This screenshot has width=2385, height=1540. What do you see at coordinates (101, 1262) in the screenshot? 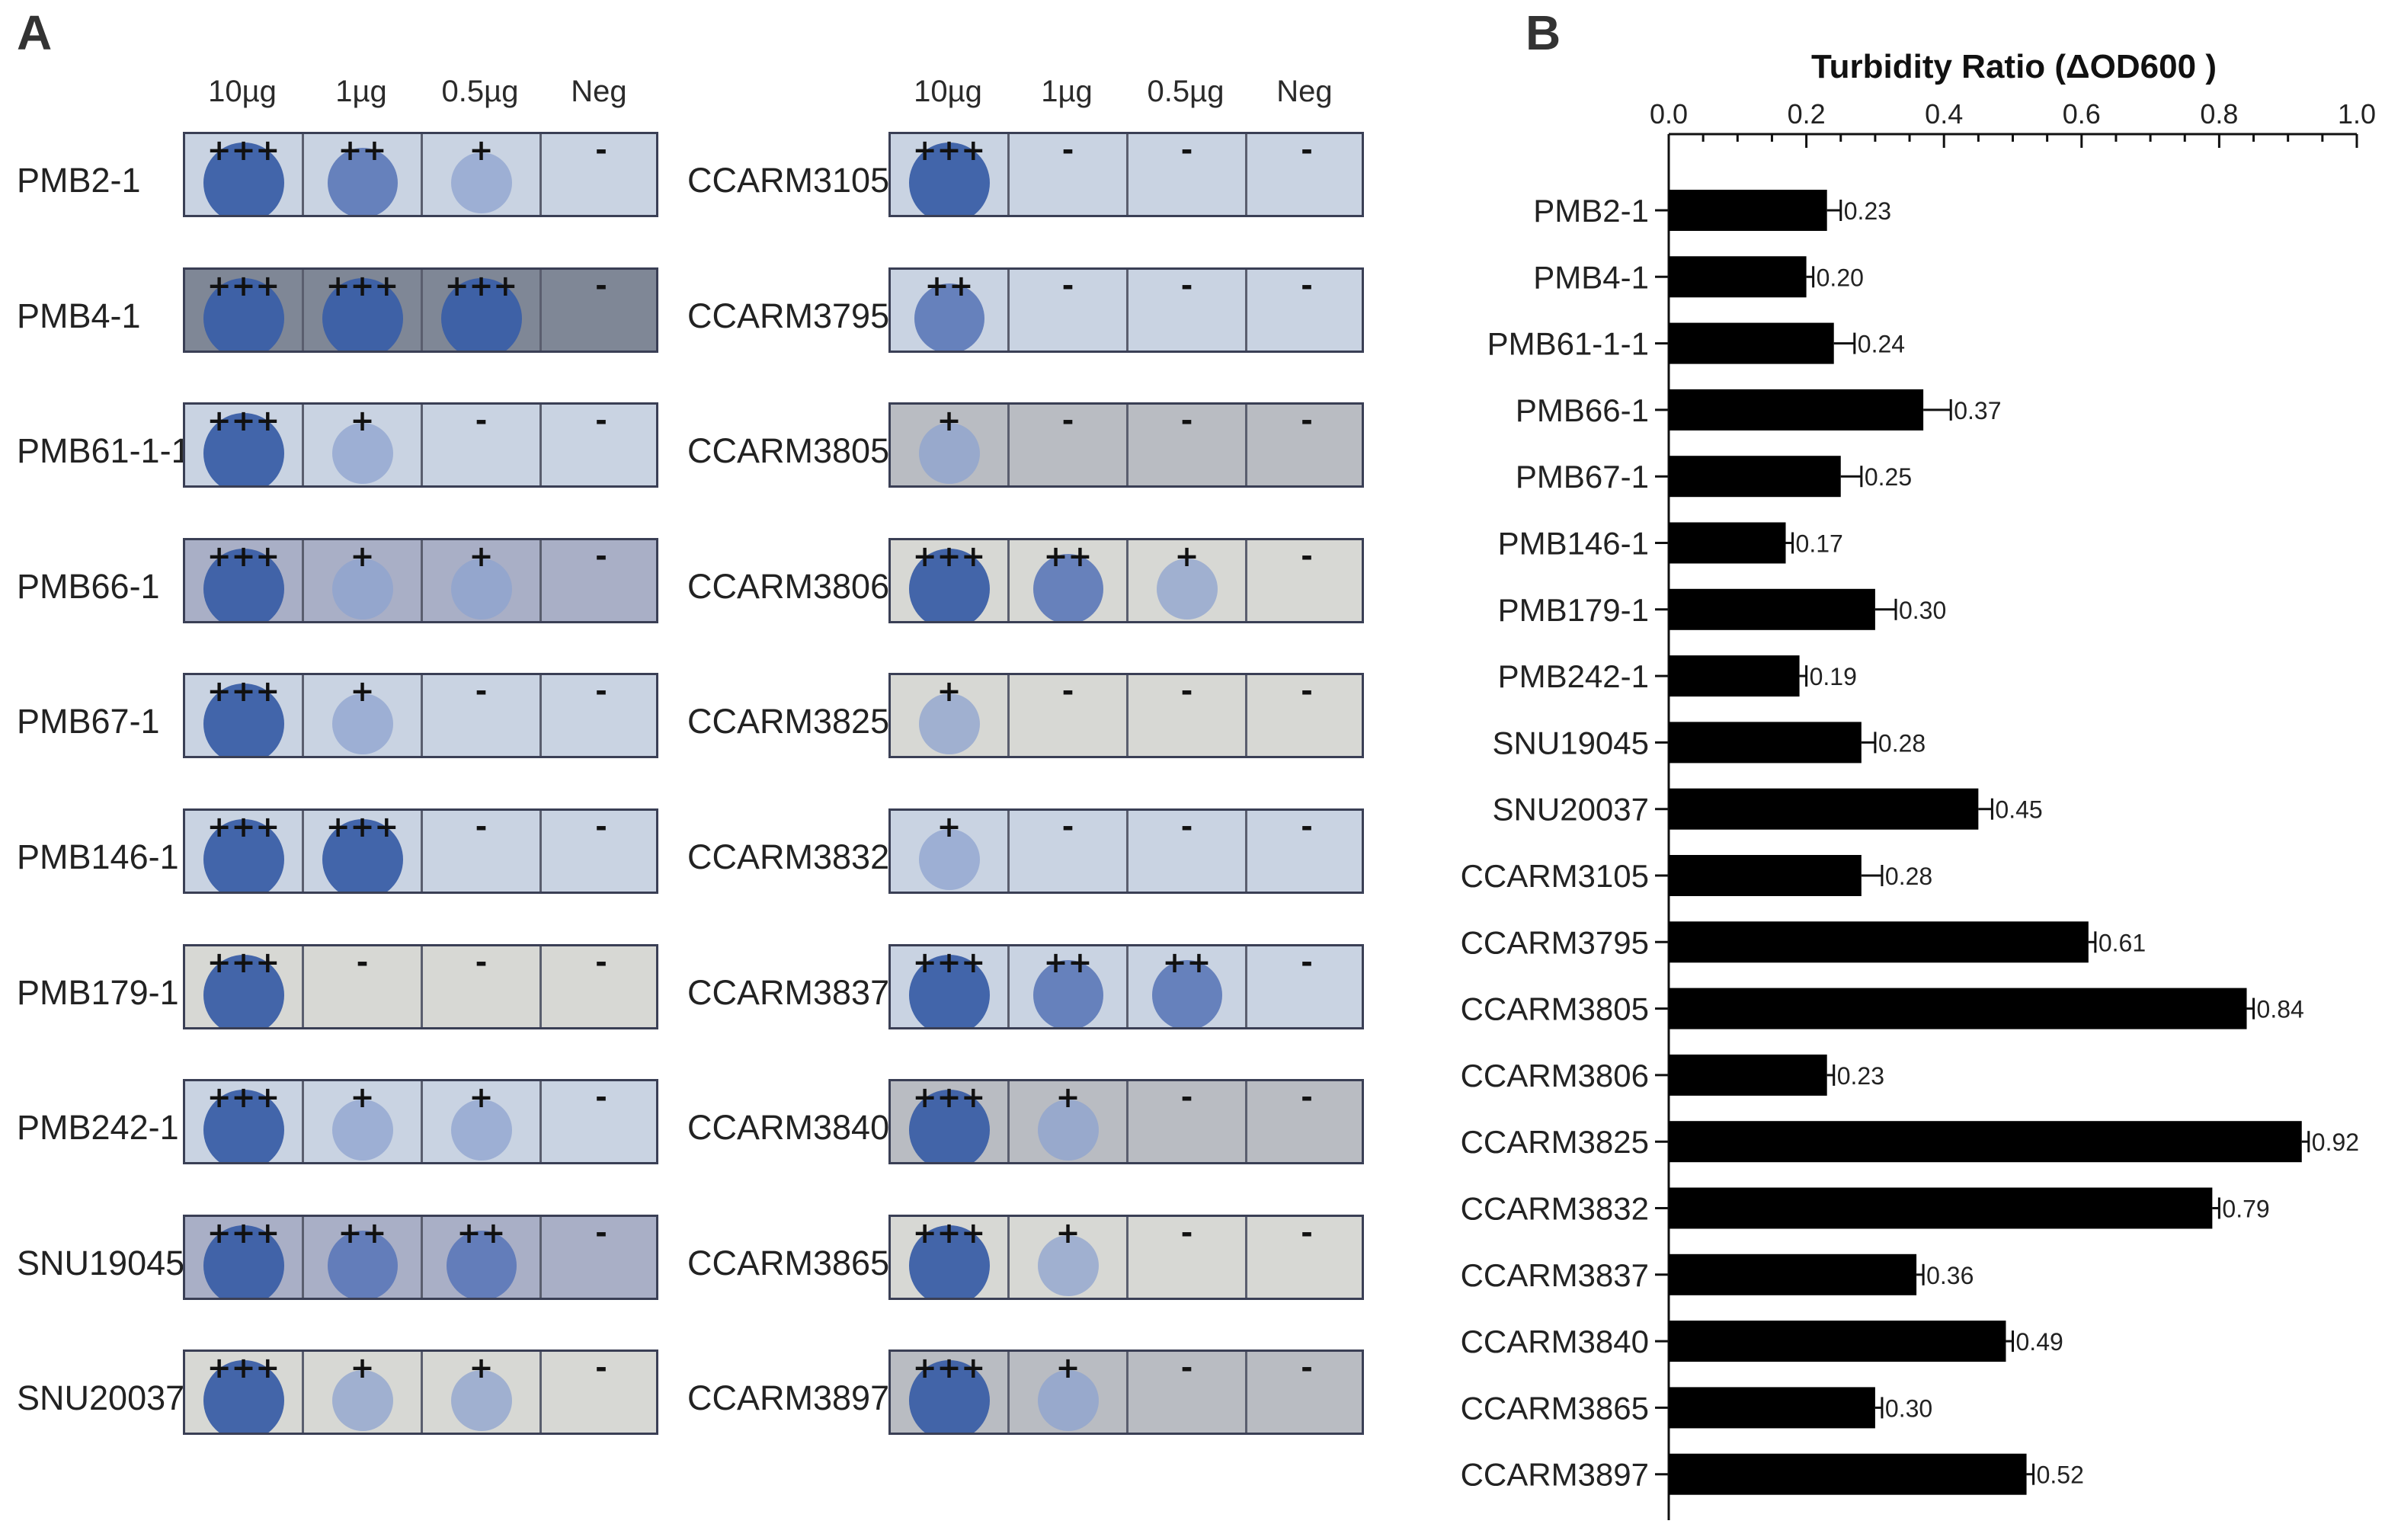
I see `left-strain-label: SNU19045` at bounding box center [101, 1262].